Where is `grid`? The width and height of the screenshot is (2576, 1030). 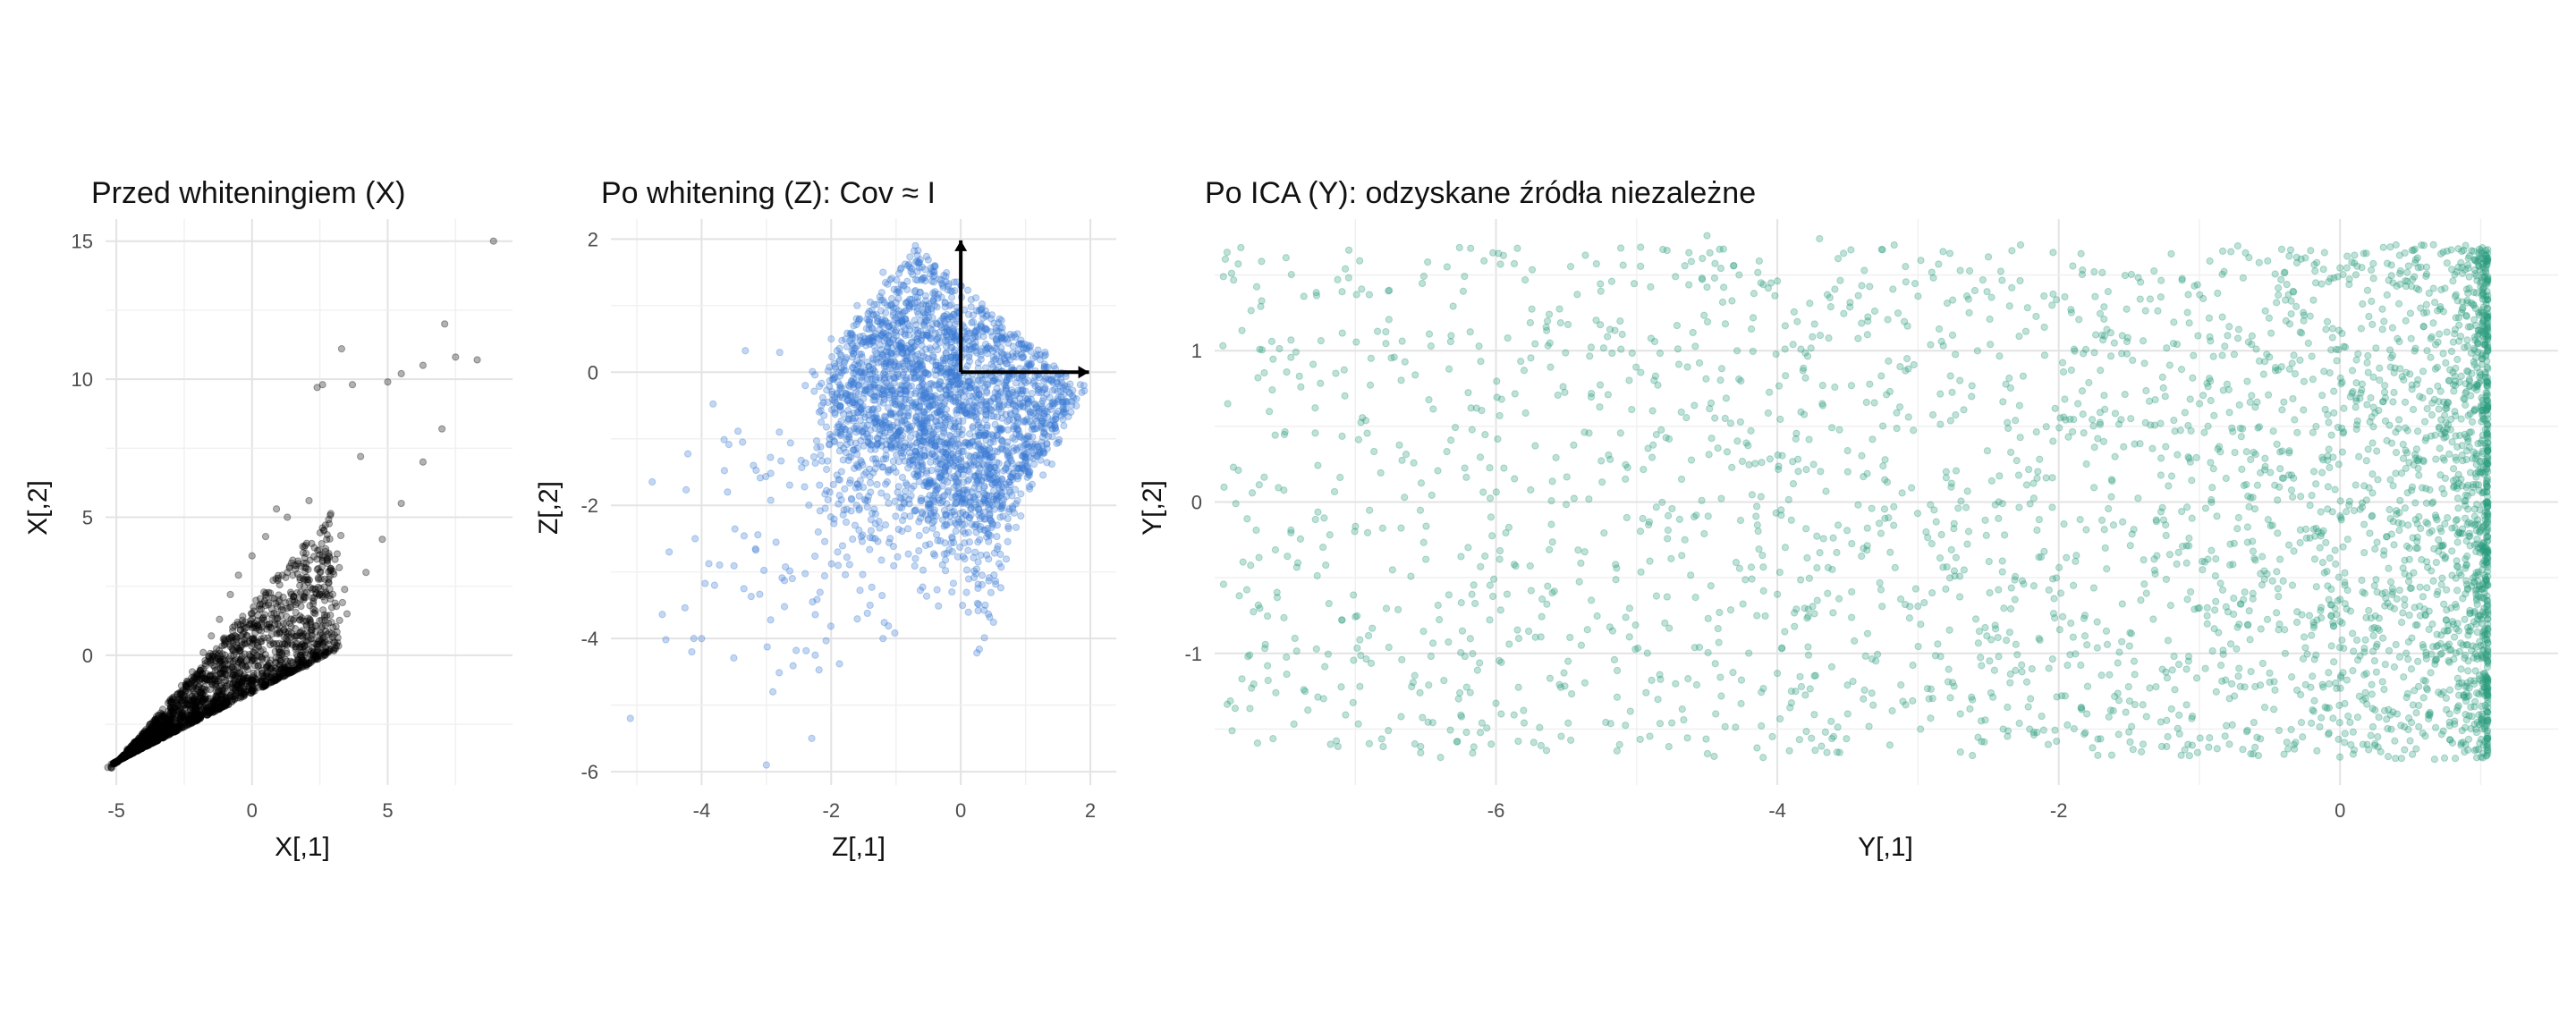
grid is located at coordinates (309, 502).